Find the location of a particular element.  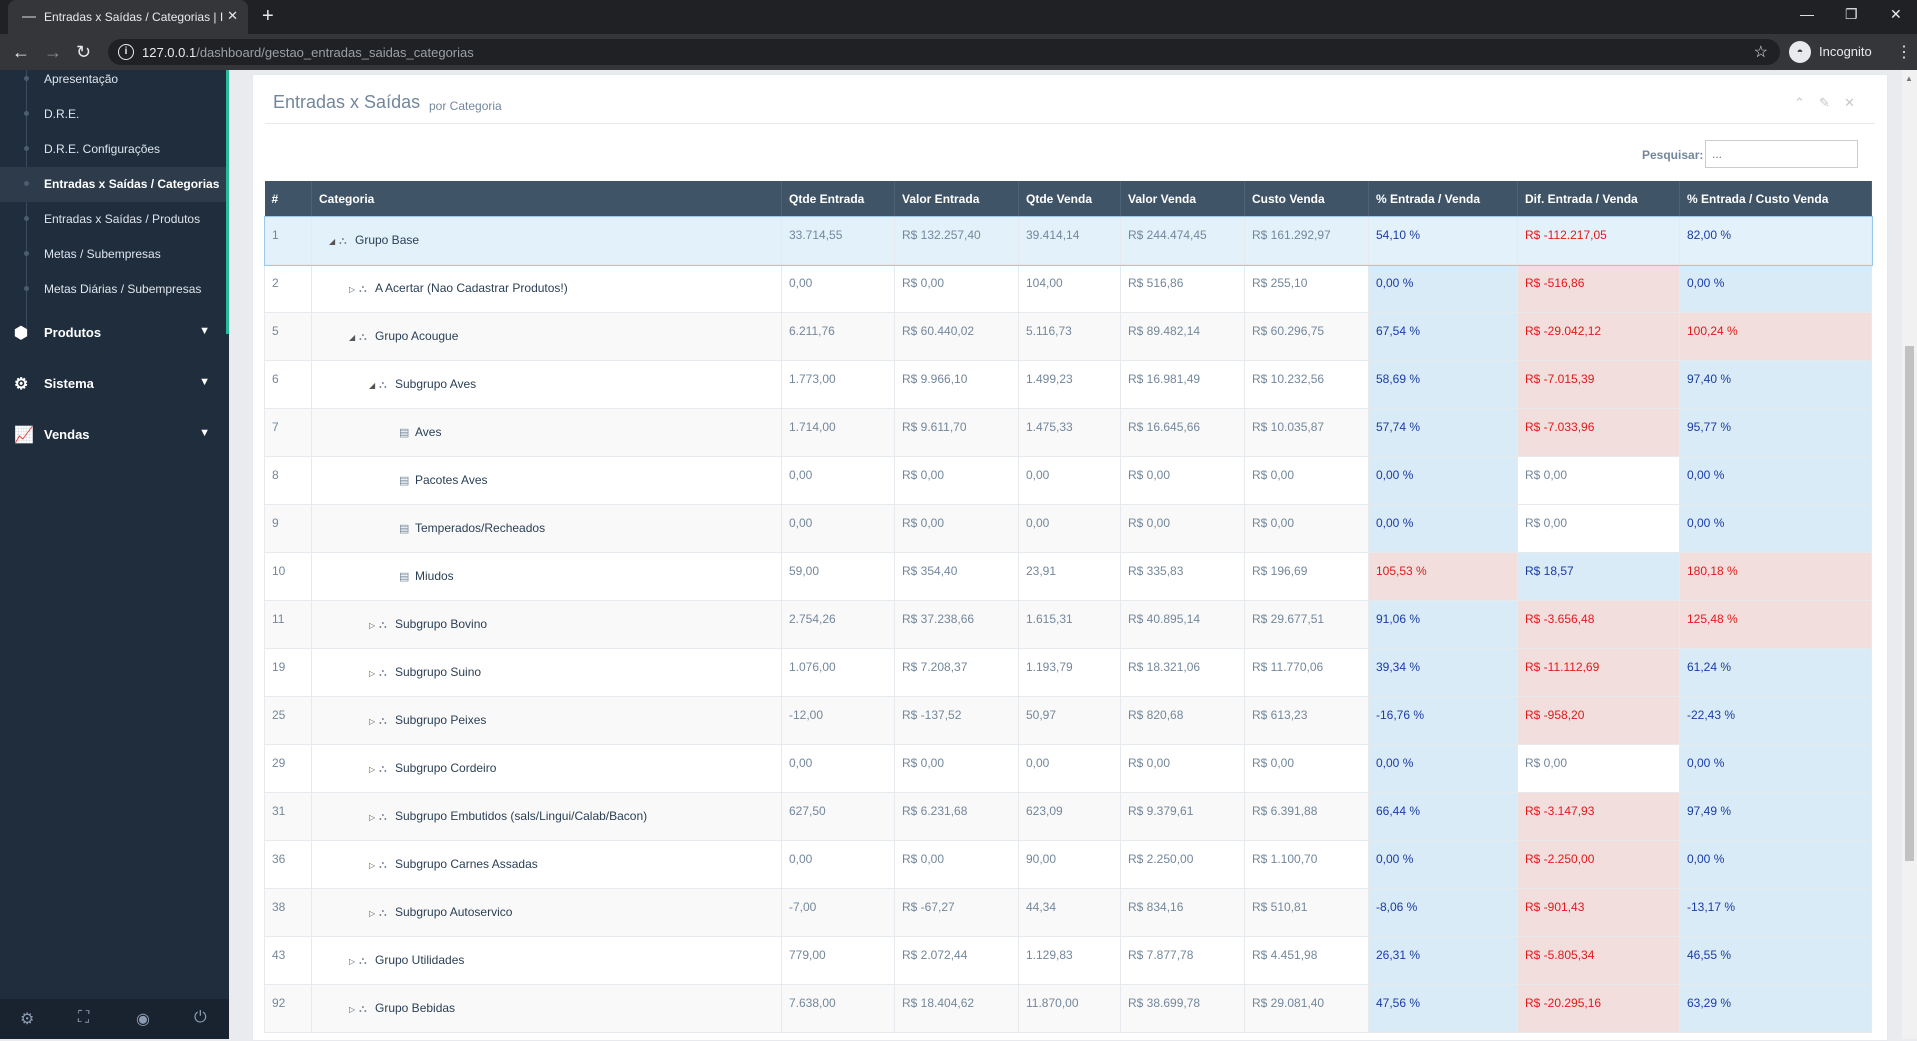

row-id-cell: 25 is located at coordinates (288, 720).